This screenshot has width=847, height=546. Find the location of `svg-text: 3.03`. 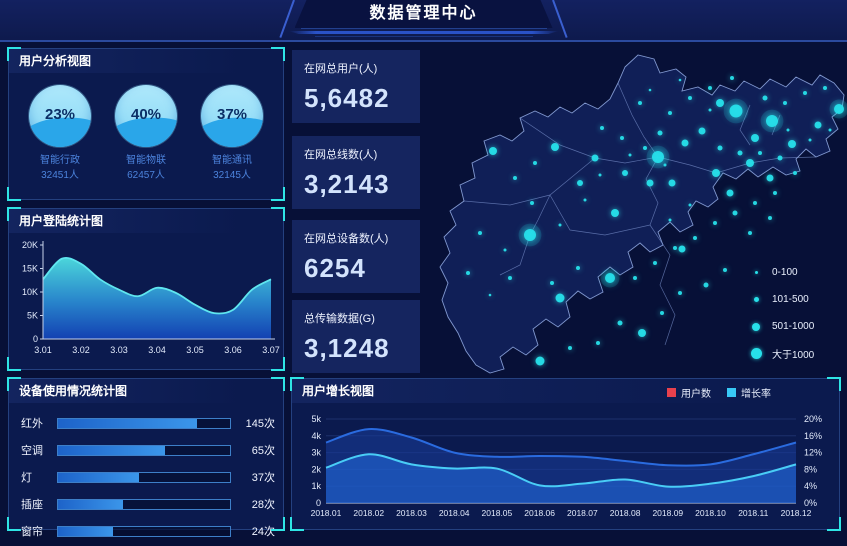

svg-text: 3.03 is located at coordinates (119, 350).